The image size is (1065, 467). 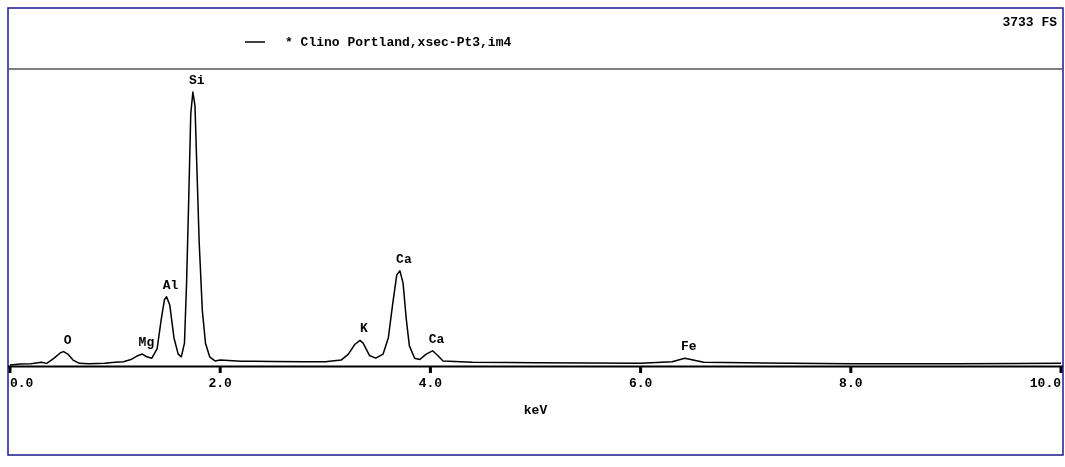 I want to click on annotation: Al, so click(x=170, y=285).